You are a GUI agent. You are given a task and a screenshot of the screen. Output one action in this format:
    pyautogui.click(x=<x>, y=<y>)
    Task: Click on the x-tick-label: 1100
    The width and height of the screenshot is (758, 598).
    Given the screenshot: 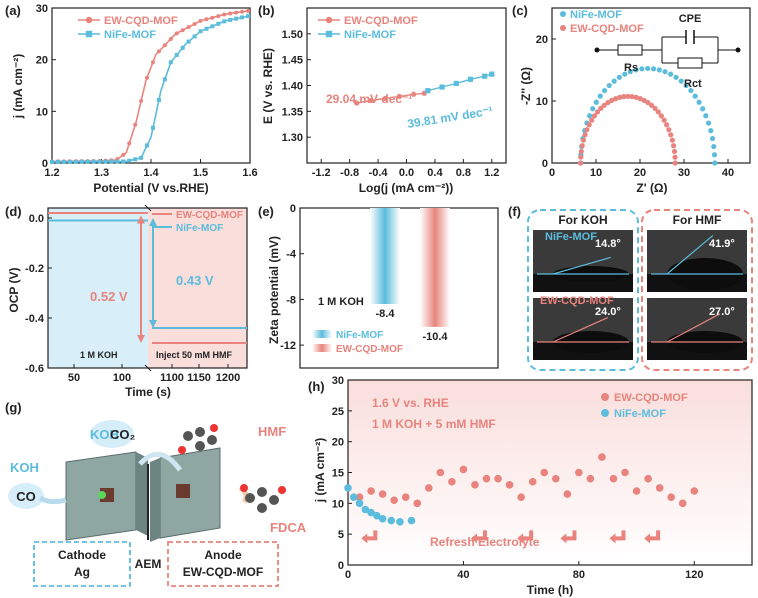 What is the action you would take?
    pyautogui.click(x=172, y=378)
    